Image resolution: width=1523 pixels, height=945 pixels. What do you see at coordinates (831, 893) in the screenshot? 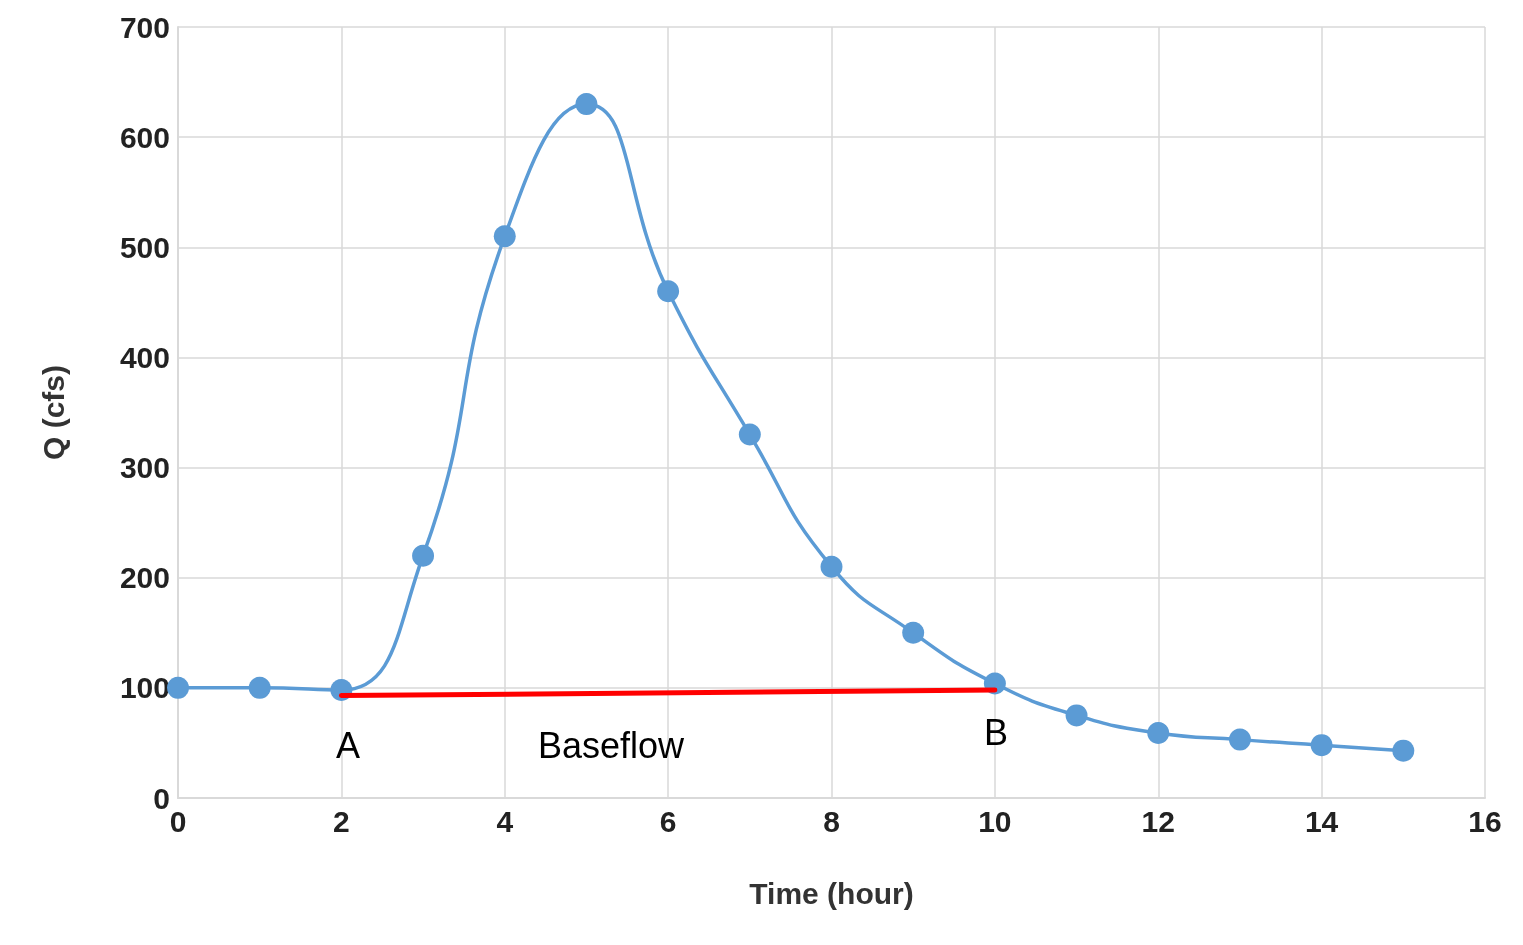
I see `x-axis-title: Time (hour)` at bounding box center [831, 893].